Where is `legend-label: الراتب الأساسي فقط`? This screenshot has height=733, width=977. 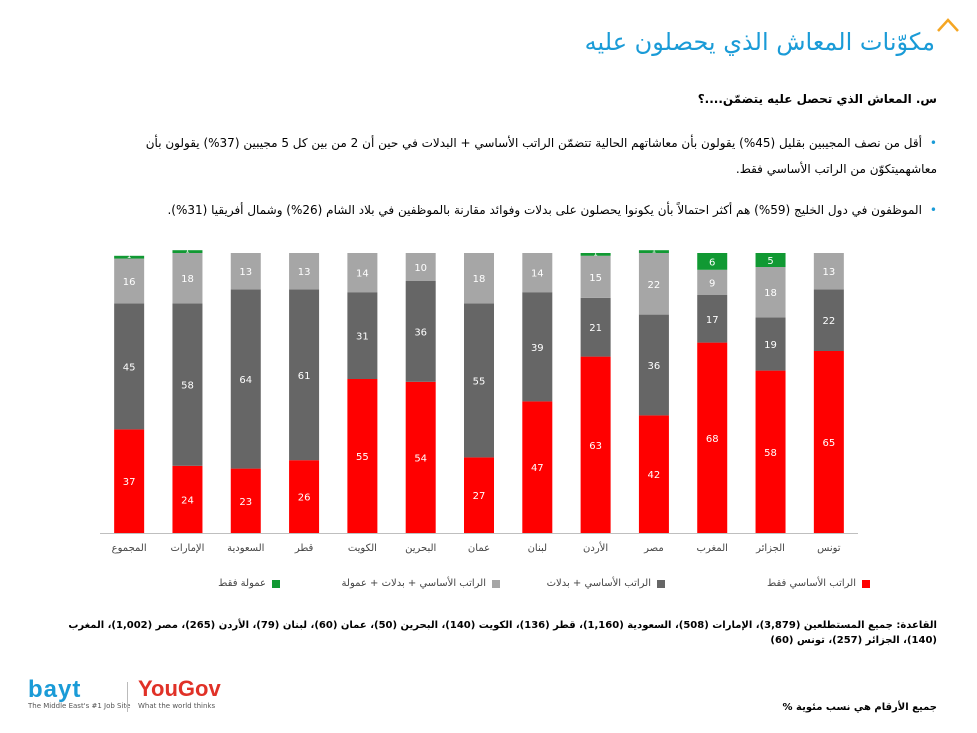
legend-label: الراتب الأساسي فقط is located at coordinates (811, 583).